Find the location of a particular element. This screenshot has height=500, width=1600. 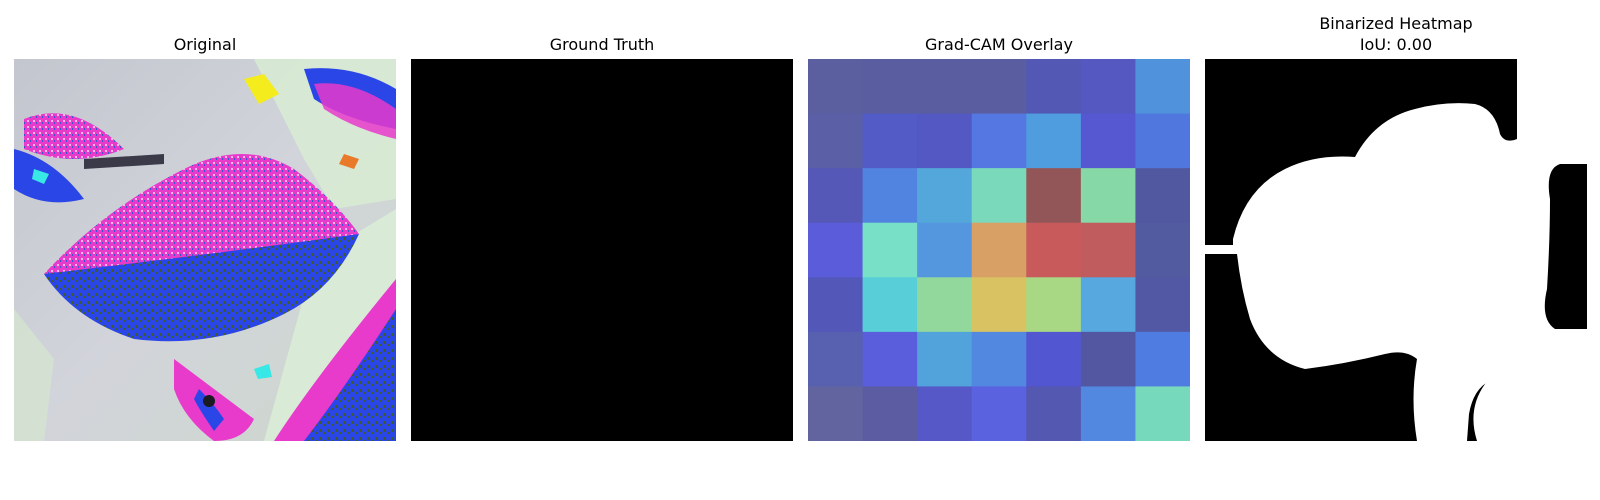

panel-title-binarized-main: Binarized Heatmap is located at coordinates (1396, 23).